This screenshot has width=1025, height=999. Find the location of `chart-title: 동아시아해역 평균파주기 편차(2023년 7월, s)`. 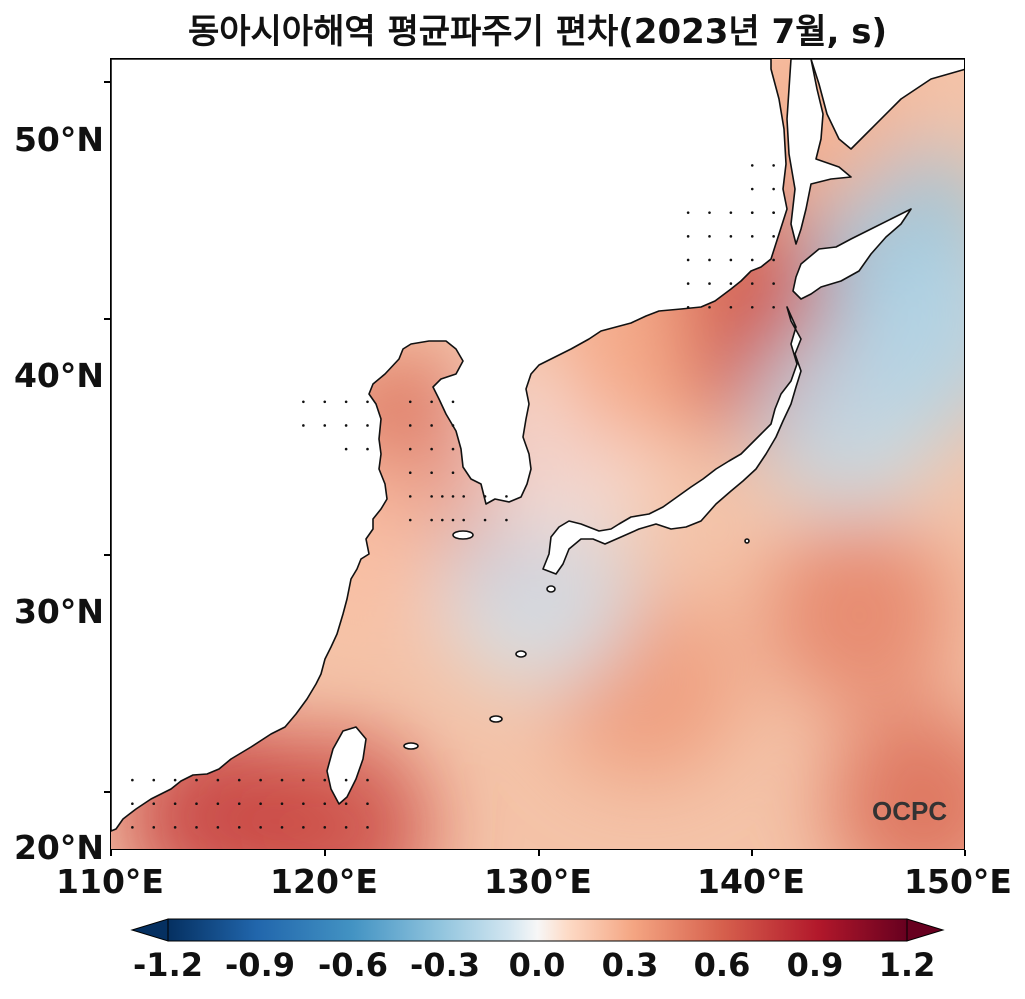

chart-title: 동아시아해역 평균파주기 편차(2023년 7월, s) is located at coordinates (537, 32).